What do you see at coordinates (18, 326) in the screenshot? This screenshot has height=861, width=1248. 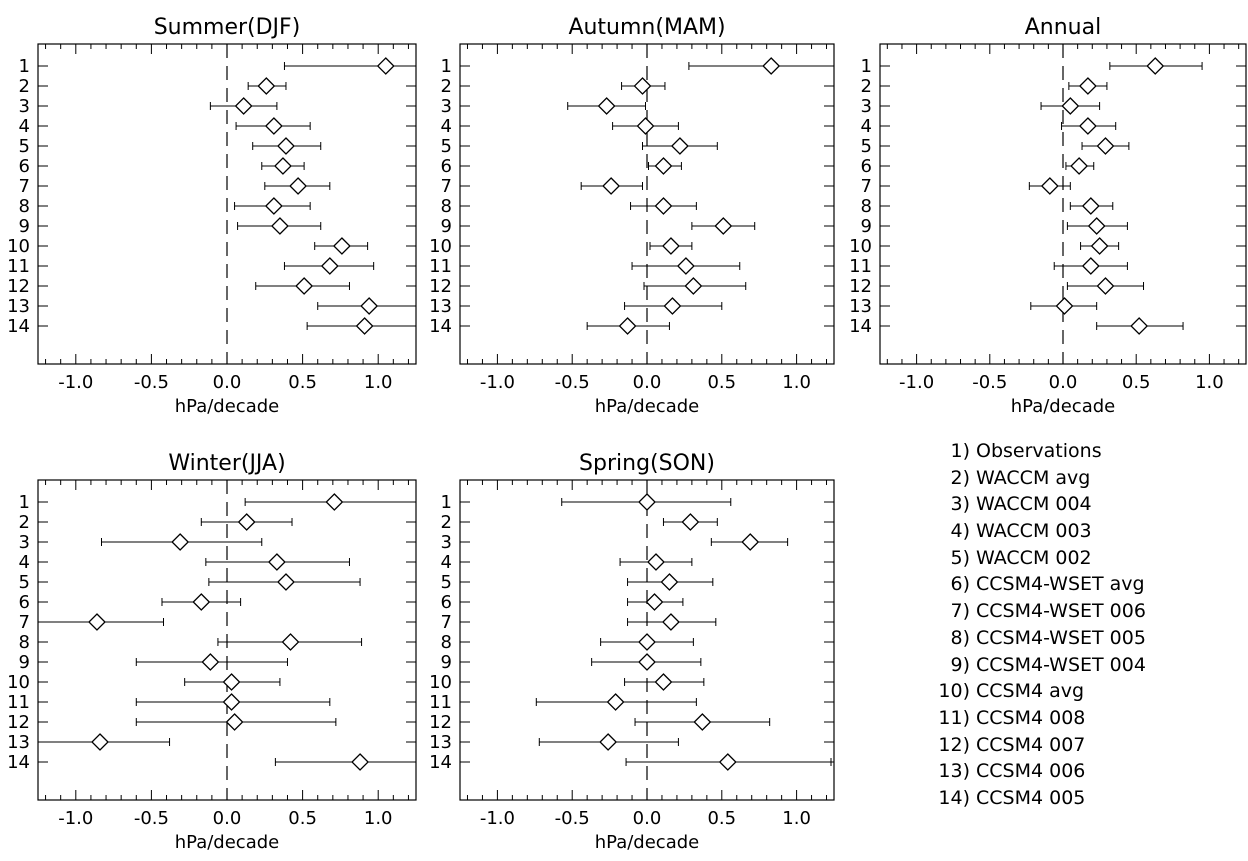 I see `y-tick-label: 14` at bounding box center [18, 326].